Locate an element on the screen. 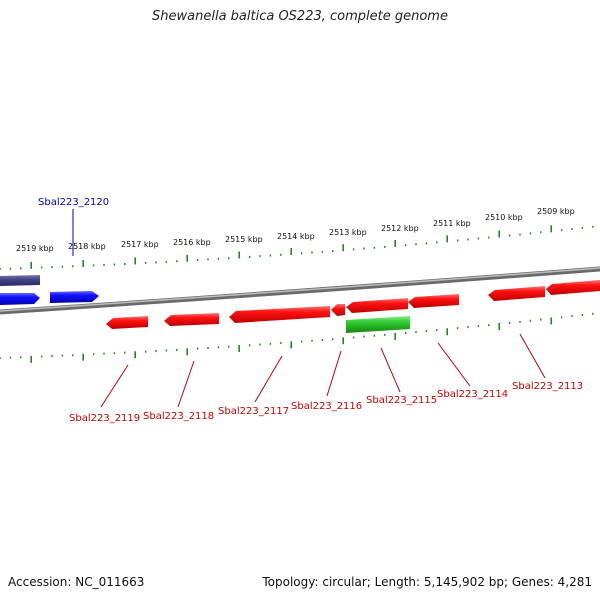 This screenshot has width=600, height=605. scale-label: 2509 kbp is located at coordinates (556, 211).